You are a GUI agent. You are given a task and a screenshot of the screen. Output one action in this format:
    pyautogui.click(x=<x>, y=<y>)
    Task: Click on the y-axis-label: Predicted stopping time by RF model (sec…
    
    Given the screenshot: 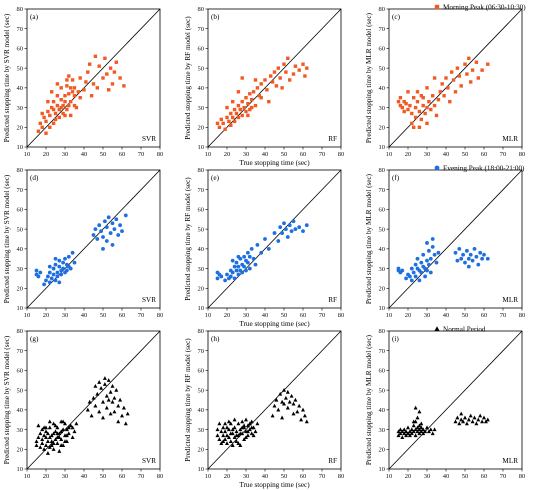 What is the action you would take?
    pyautogui.click(x=188, y=78)
    